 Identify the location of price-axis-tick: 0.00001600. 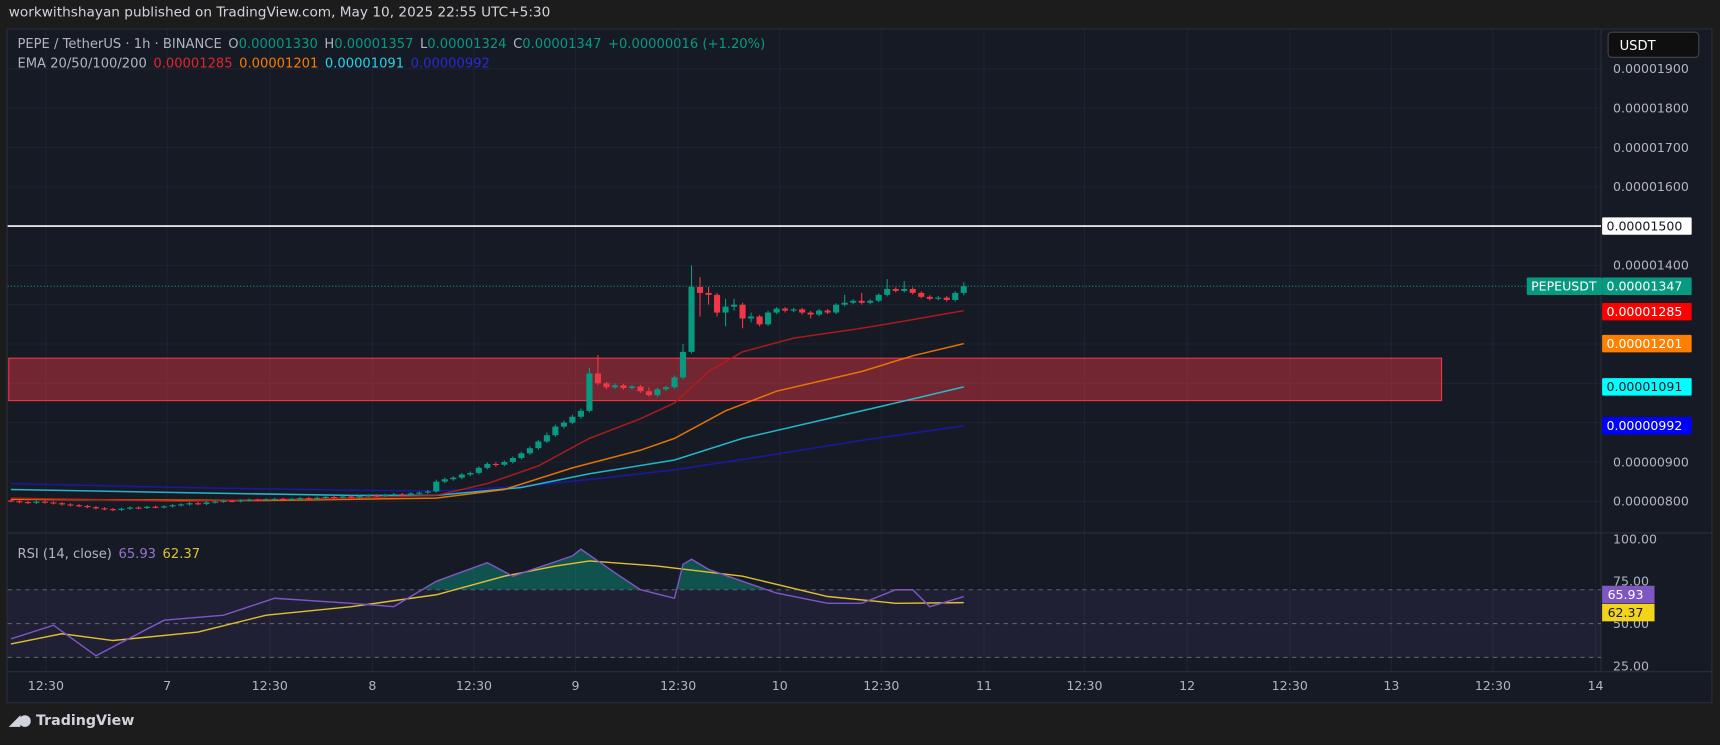
(1651, 186).